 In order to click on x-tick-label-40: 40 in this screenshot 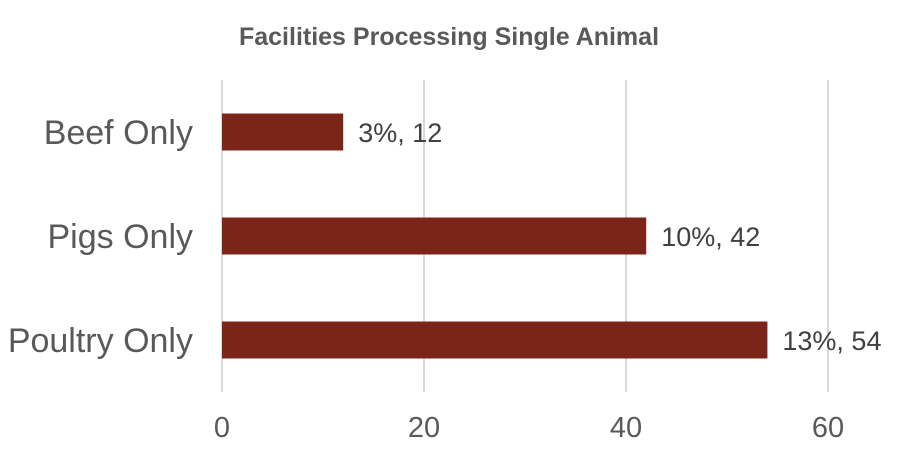, I will do `click(626, 428)`.